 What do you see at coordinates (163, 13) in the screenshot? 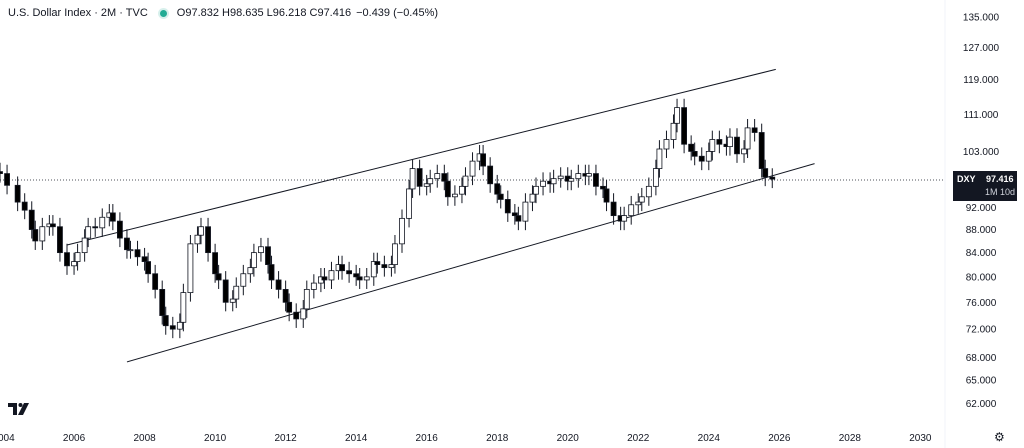
I see `market-status-icon` at bounding box center [163, 13].